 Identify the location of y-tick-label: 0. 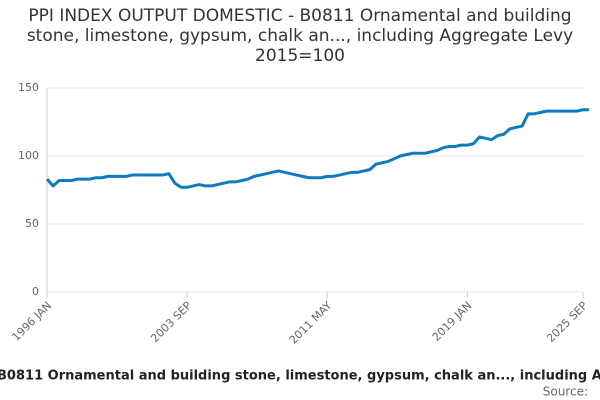
(35, 291).